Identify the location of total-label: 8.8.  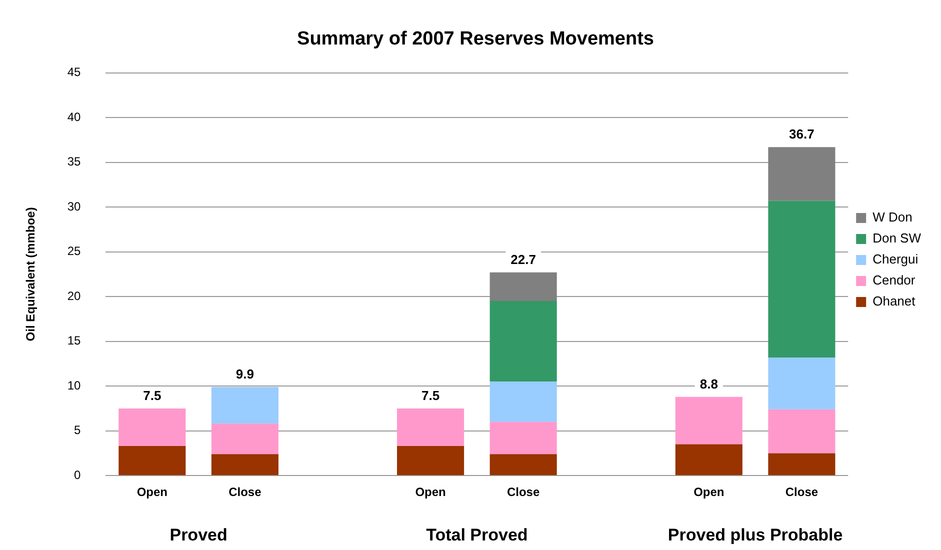
(709, 384).